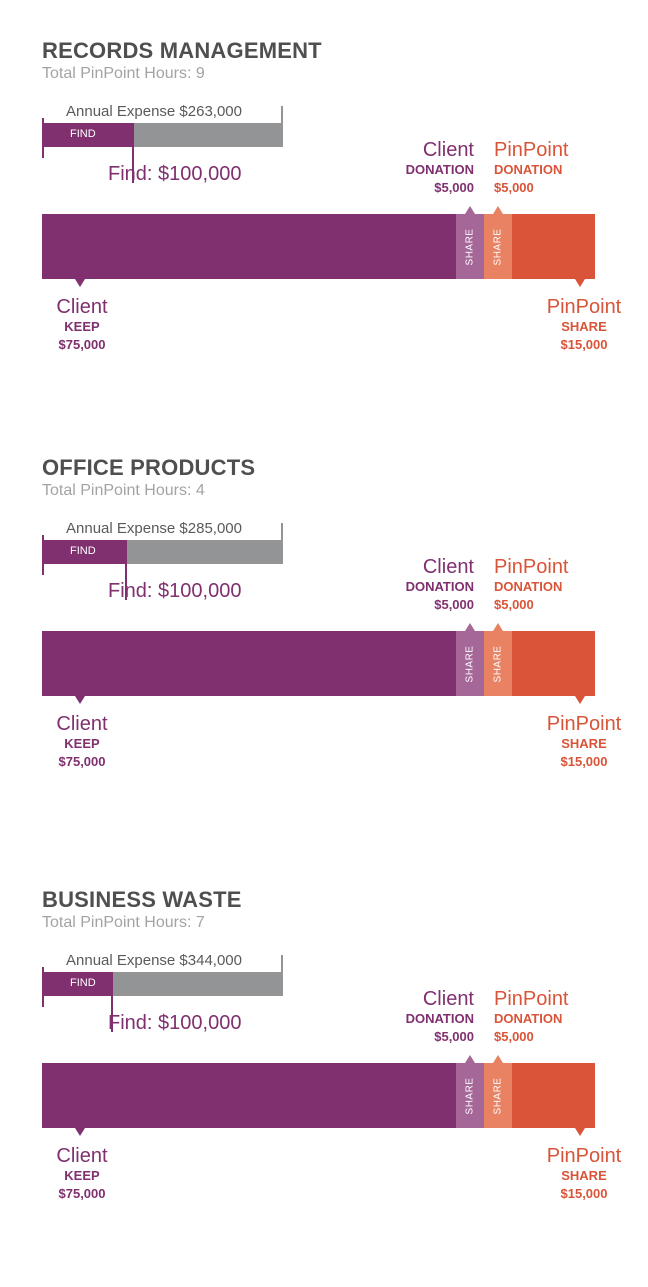  What do you see at coordinates (123, 922) in the screenshot?
I see `chart-subtitle: Total PinPoint Hours: 7` at bounding box center [123, 922].